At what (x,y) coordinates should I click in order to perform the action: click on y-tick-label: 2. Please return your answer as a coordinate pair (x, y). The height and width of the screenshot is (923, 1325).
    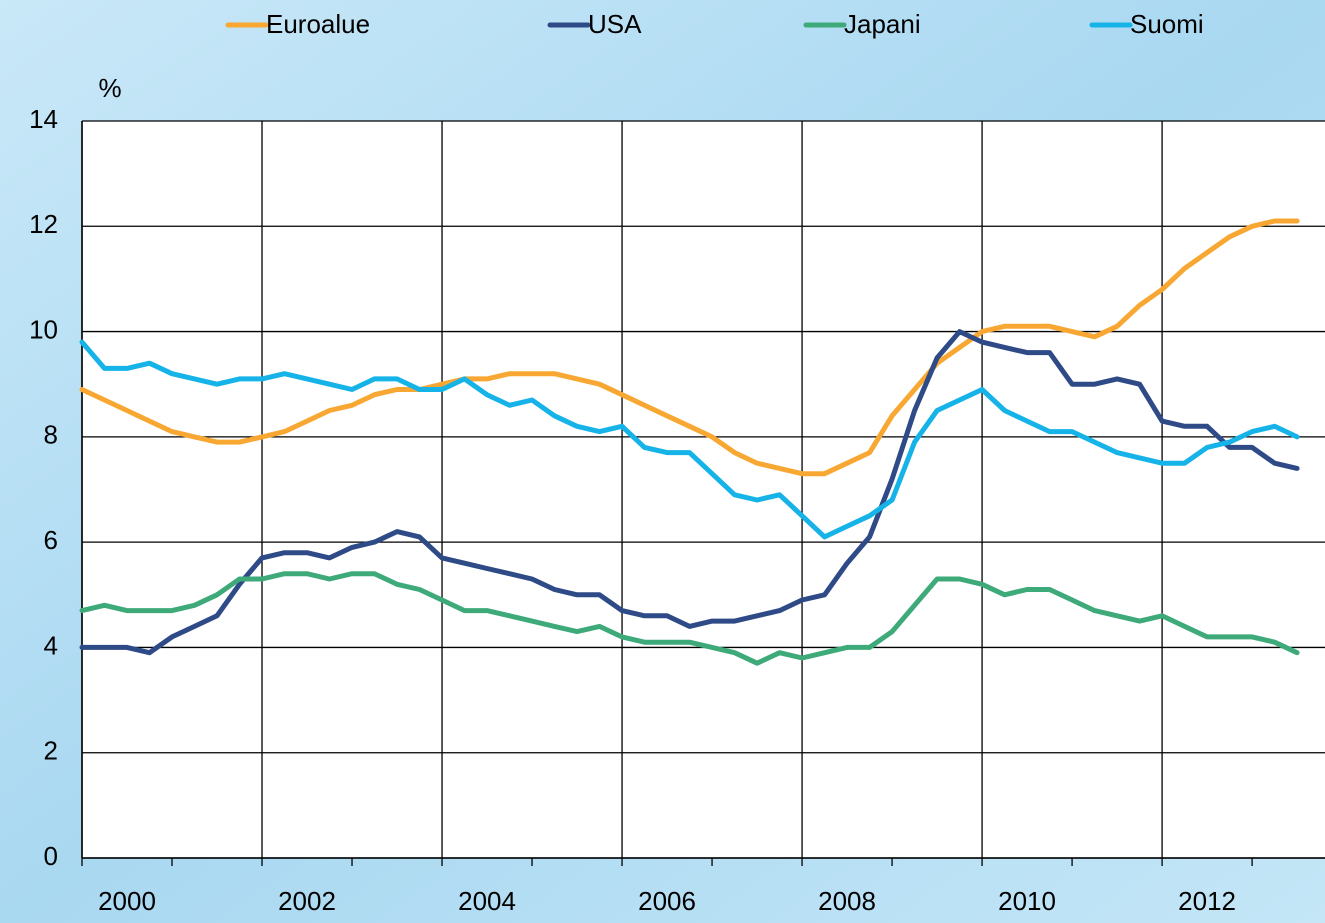
    Looking at the image, I should click on (51, 751).